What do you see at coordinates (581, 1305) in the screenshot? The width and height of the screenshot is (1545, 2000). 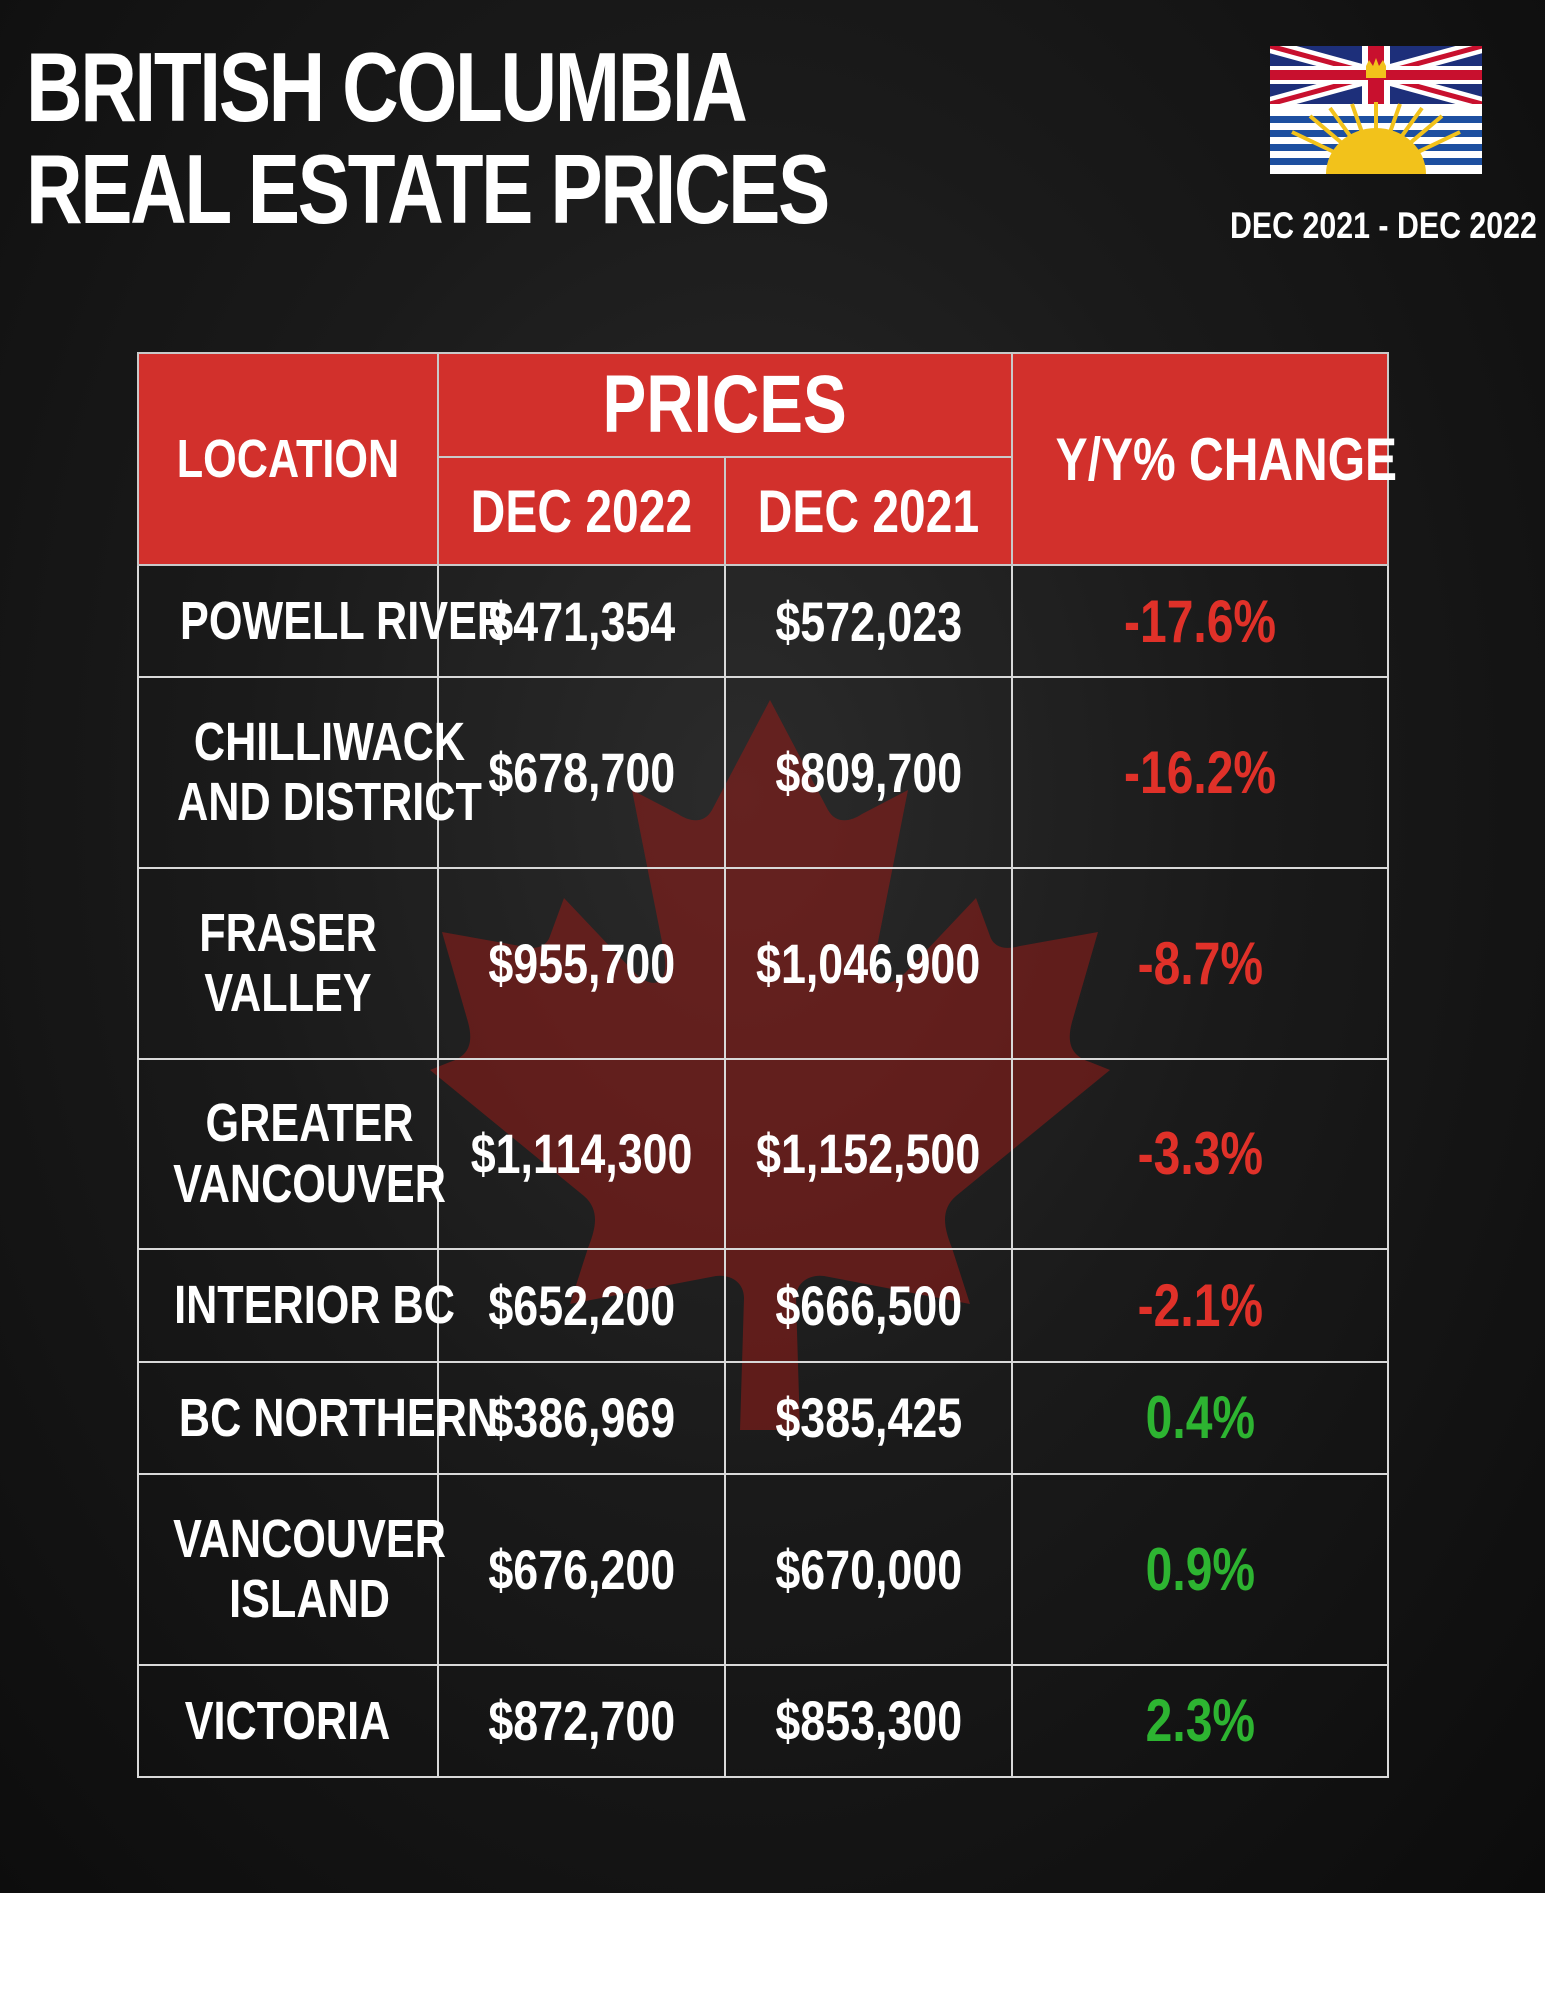 I see `price-dec-2022-cell: $652,200` at bounding box center [581, 1305].